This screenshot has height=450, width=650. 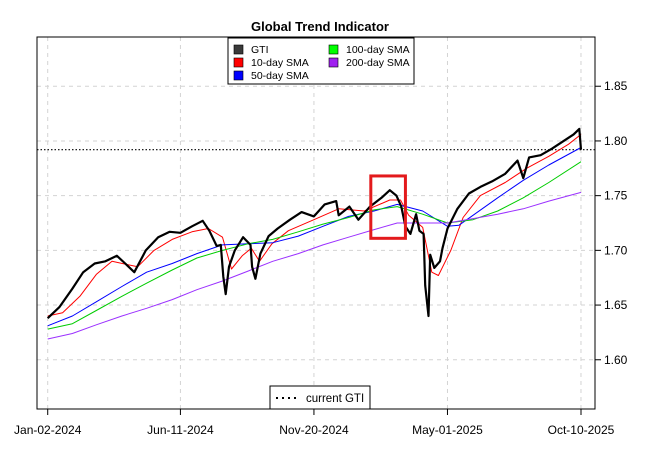 What do you see at coordinates (616, 141) in the screenshot?
I see `y-tick-label-4: 1.80` at bounding box center [616, 141].